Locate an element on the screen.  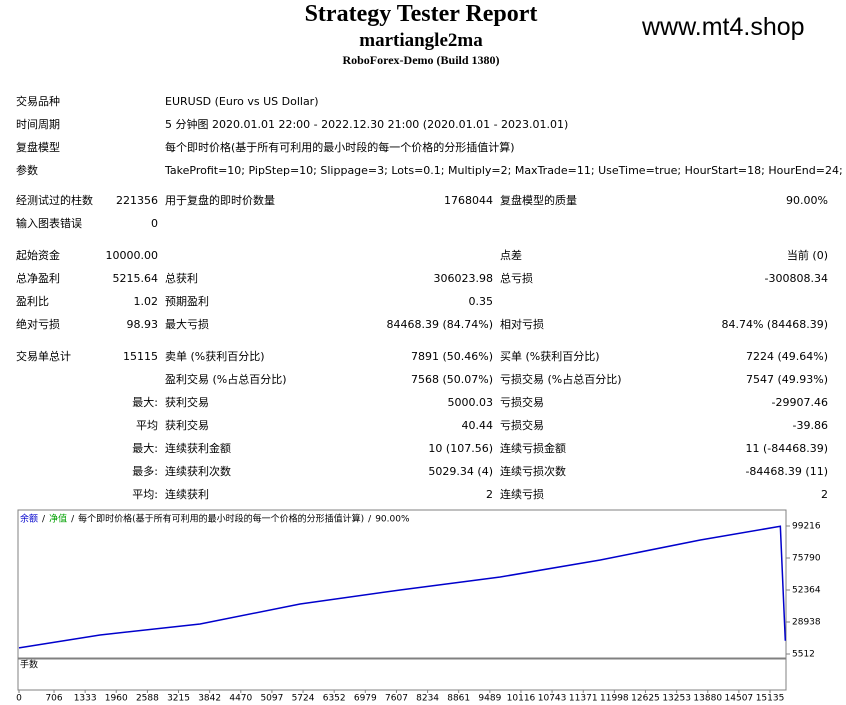
stat-value: 221356 is located at coordinates (137, 200).